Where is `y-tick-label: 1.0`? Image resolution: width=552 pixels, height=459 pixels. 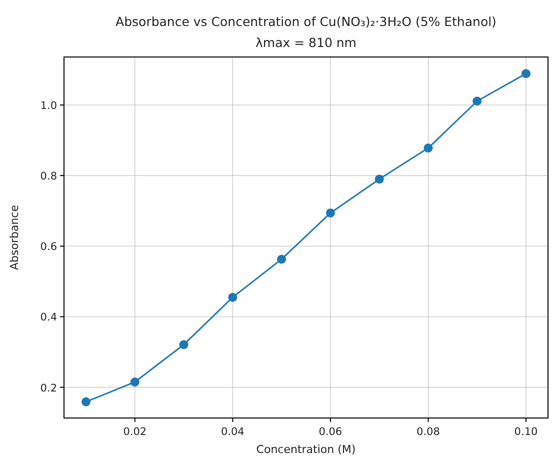
y-tick-label: 1.0 is located at coordinates (48, 106).